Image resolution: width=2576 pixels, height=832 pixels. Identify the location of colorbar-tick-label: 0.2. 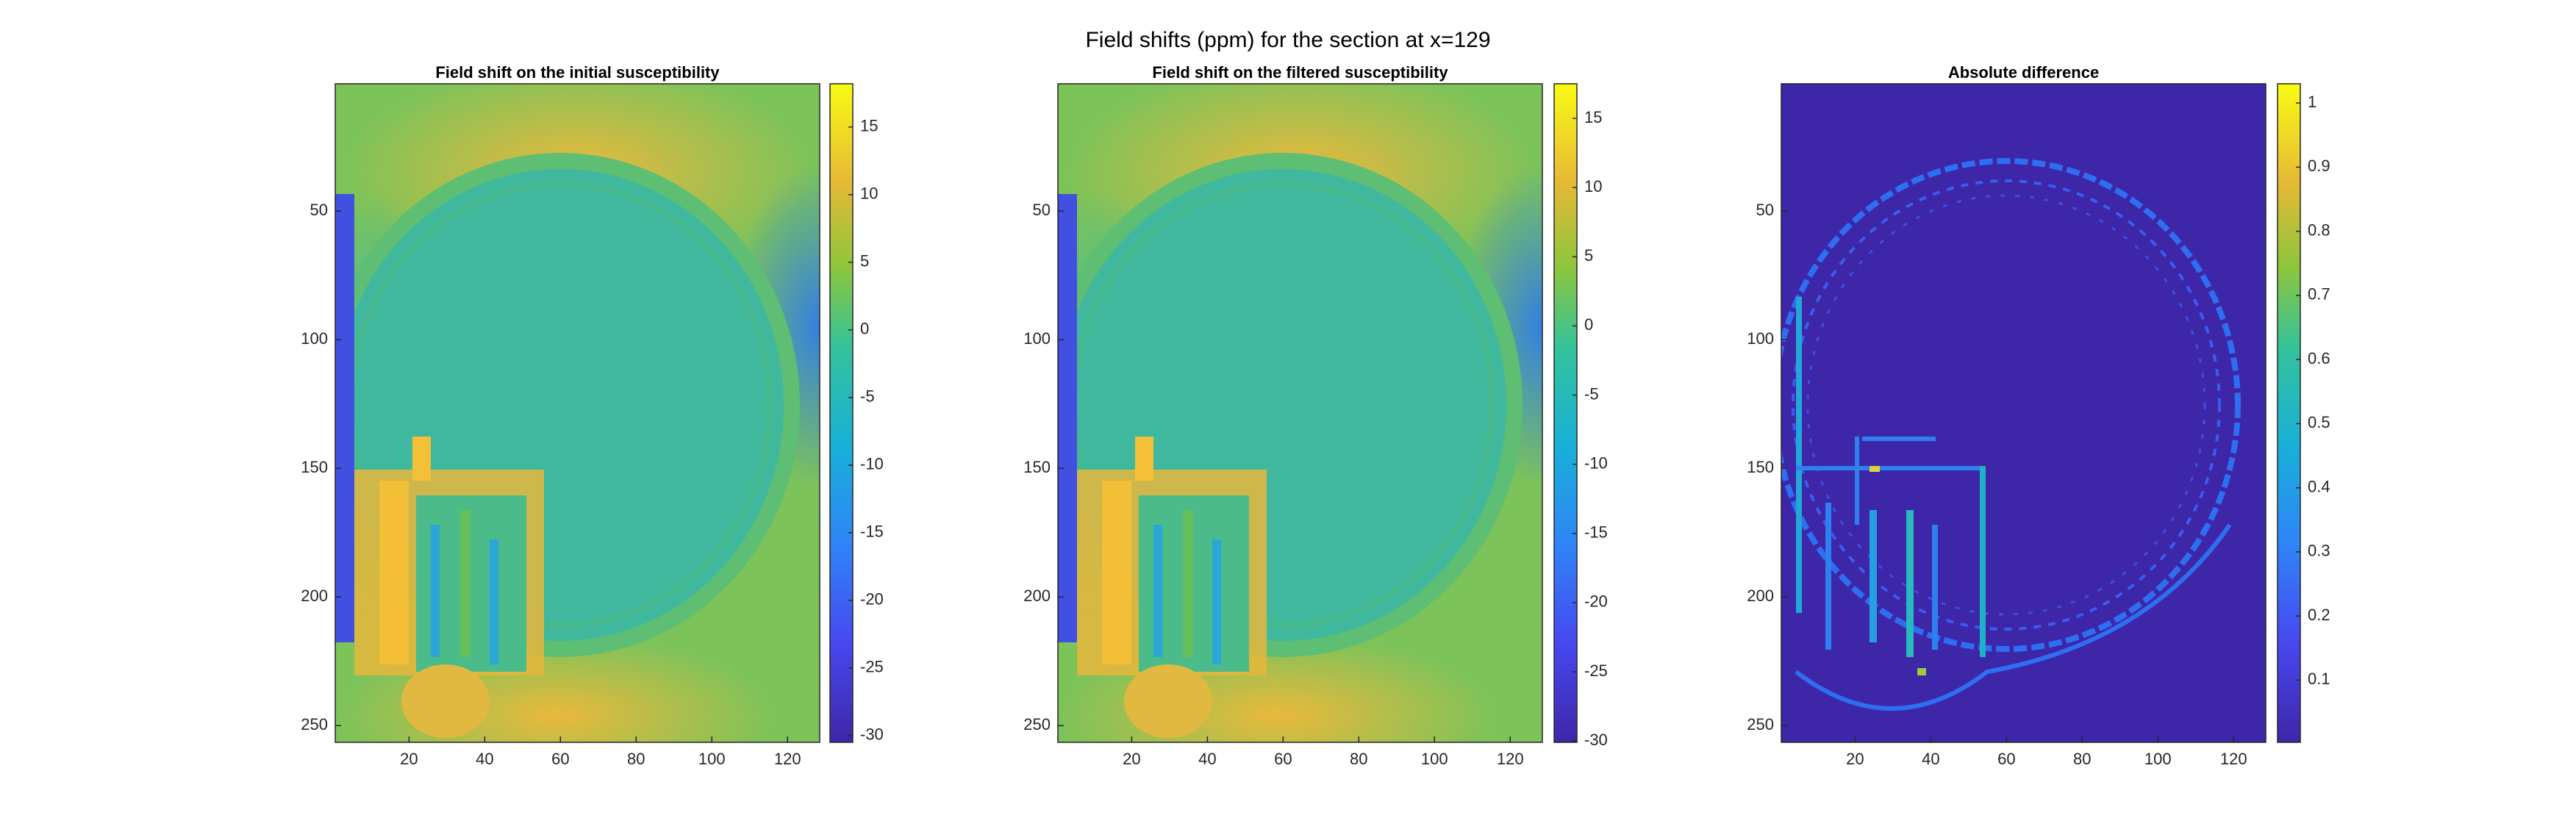
(2319, 615).